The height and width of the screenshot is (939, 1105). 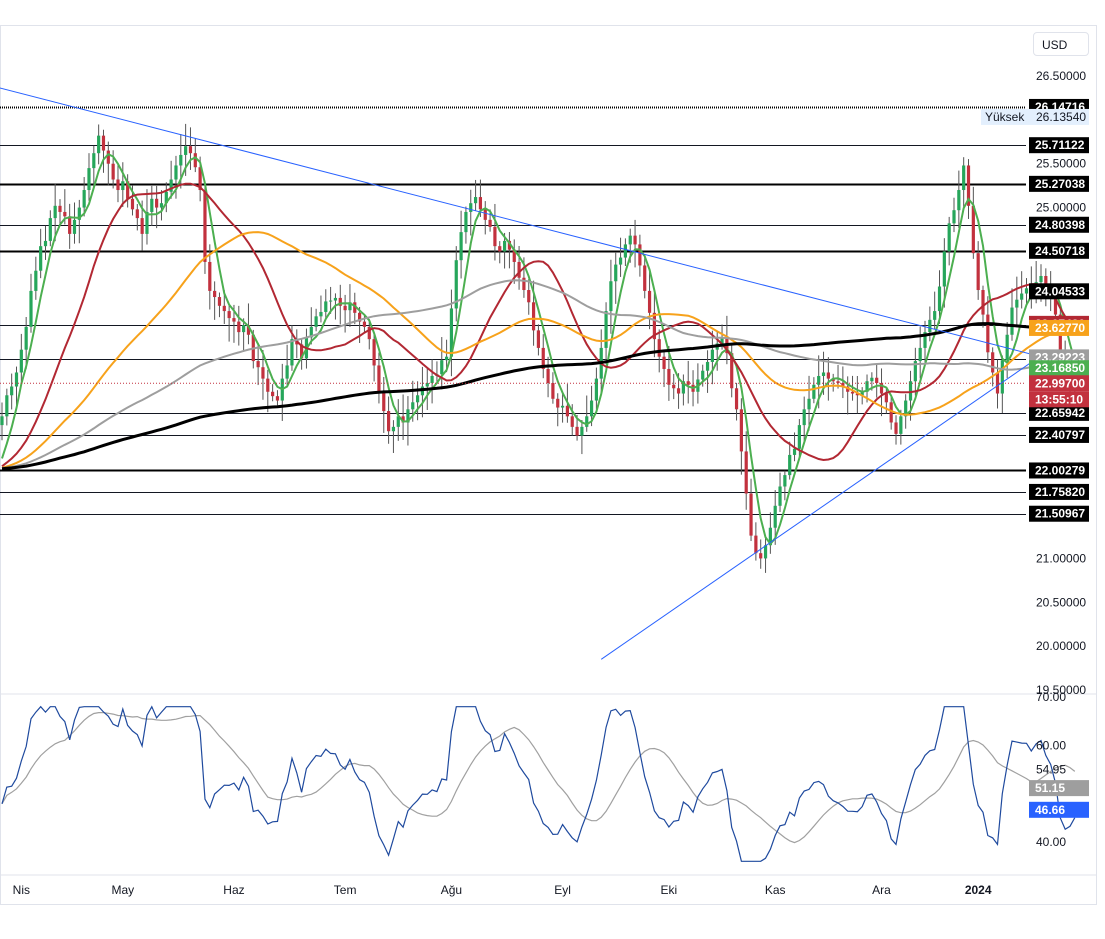 I want to click on oscillator-axis-tick: 54.95, so click(x=1051, y=770).